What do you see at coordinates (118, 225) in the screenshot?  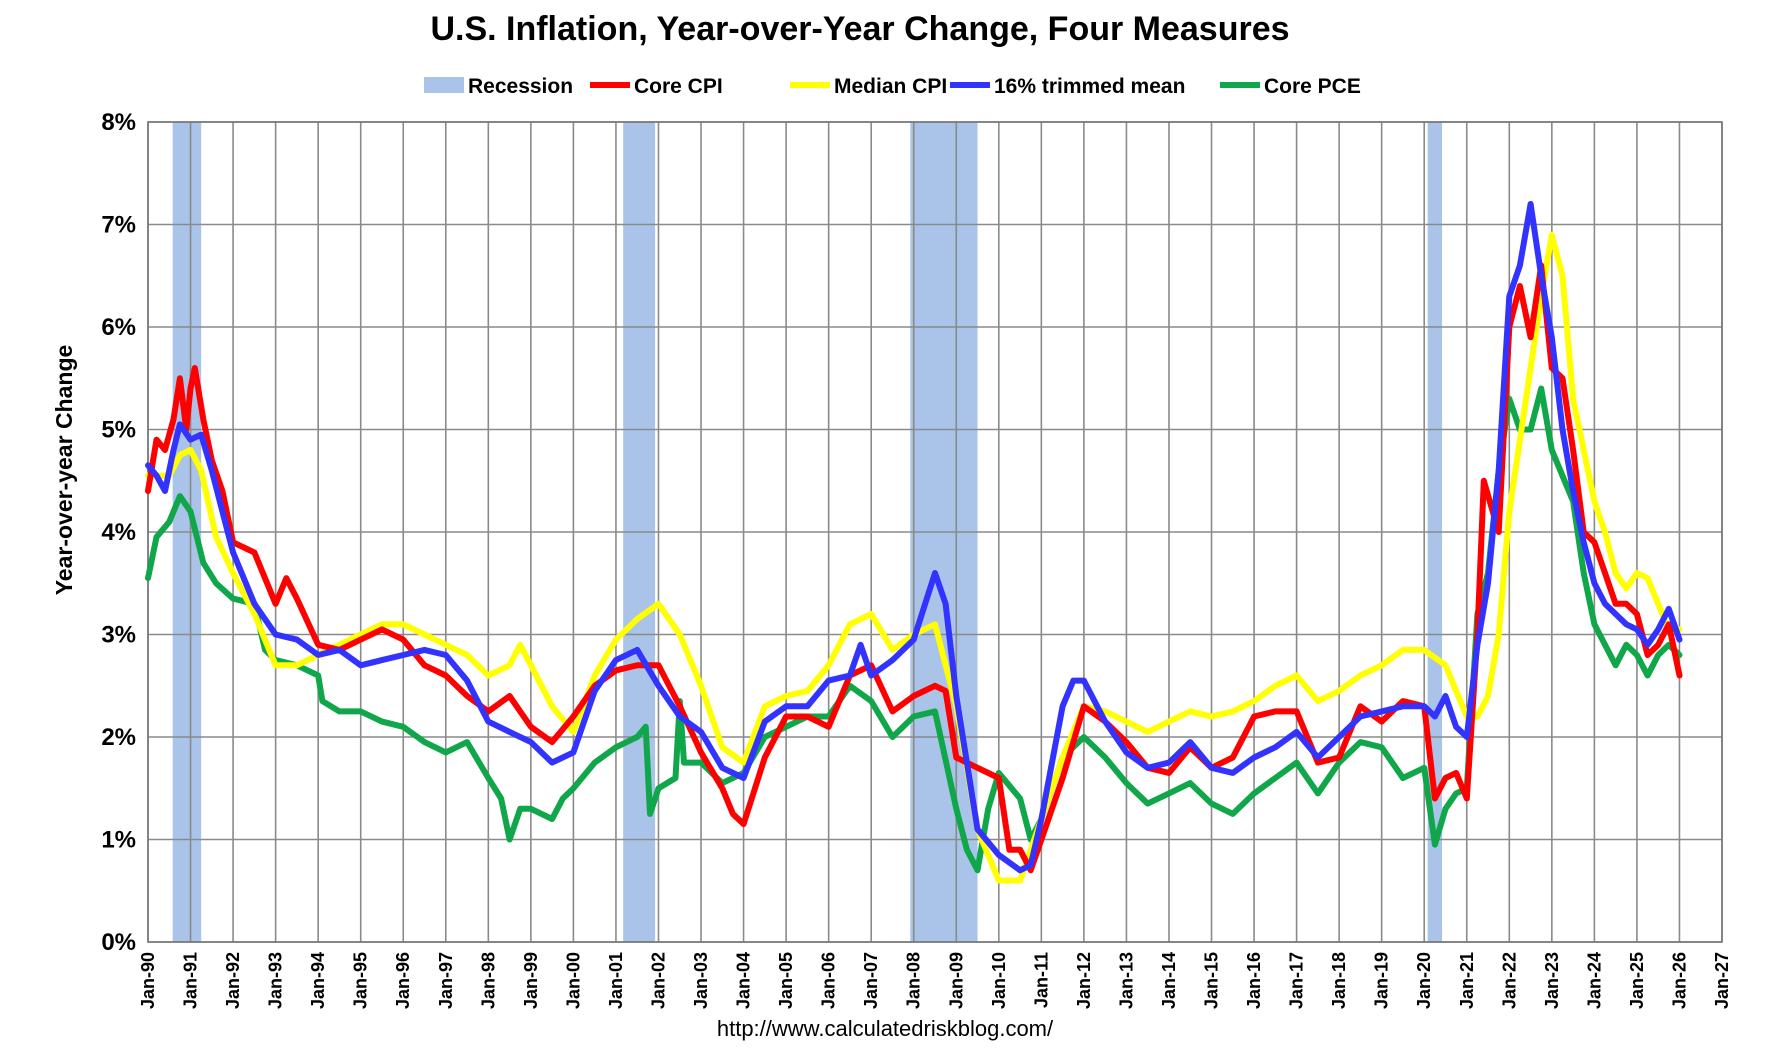 I see `y-tick-label: 7%` at bounding box center [118, 225].